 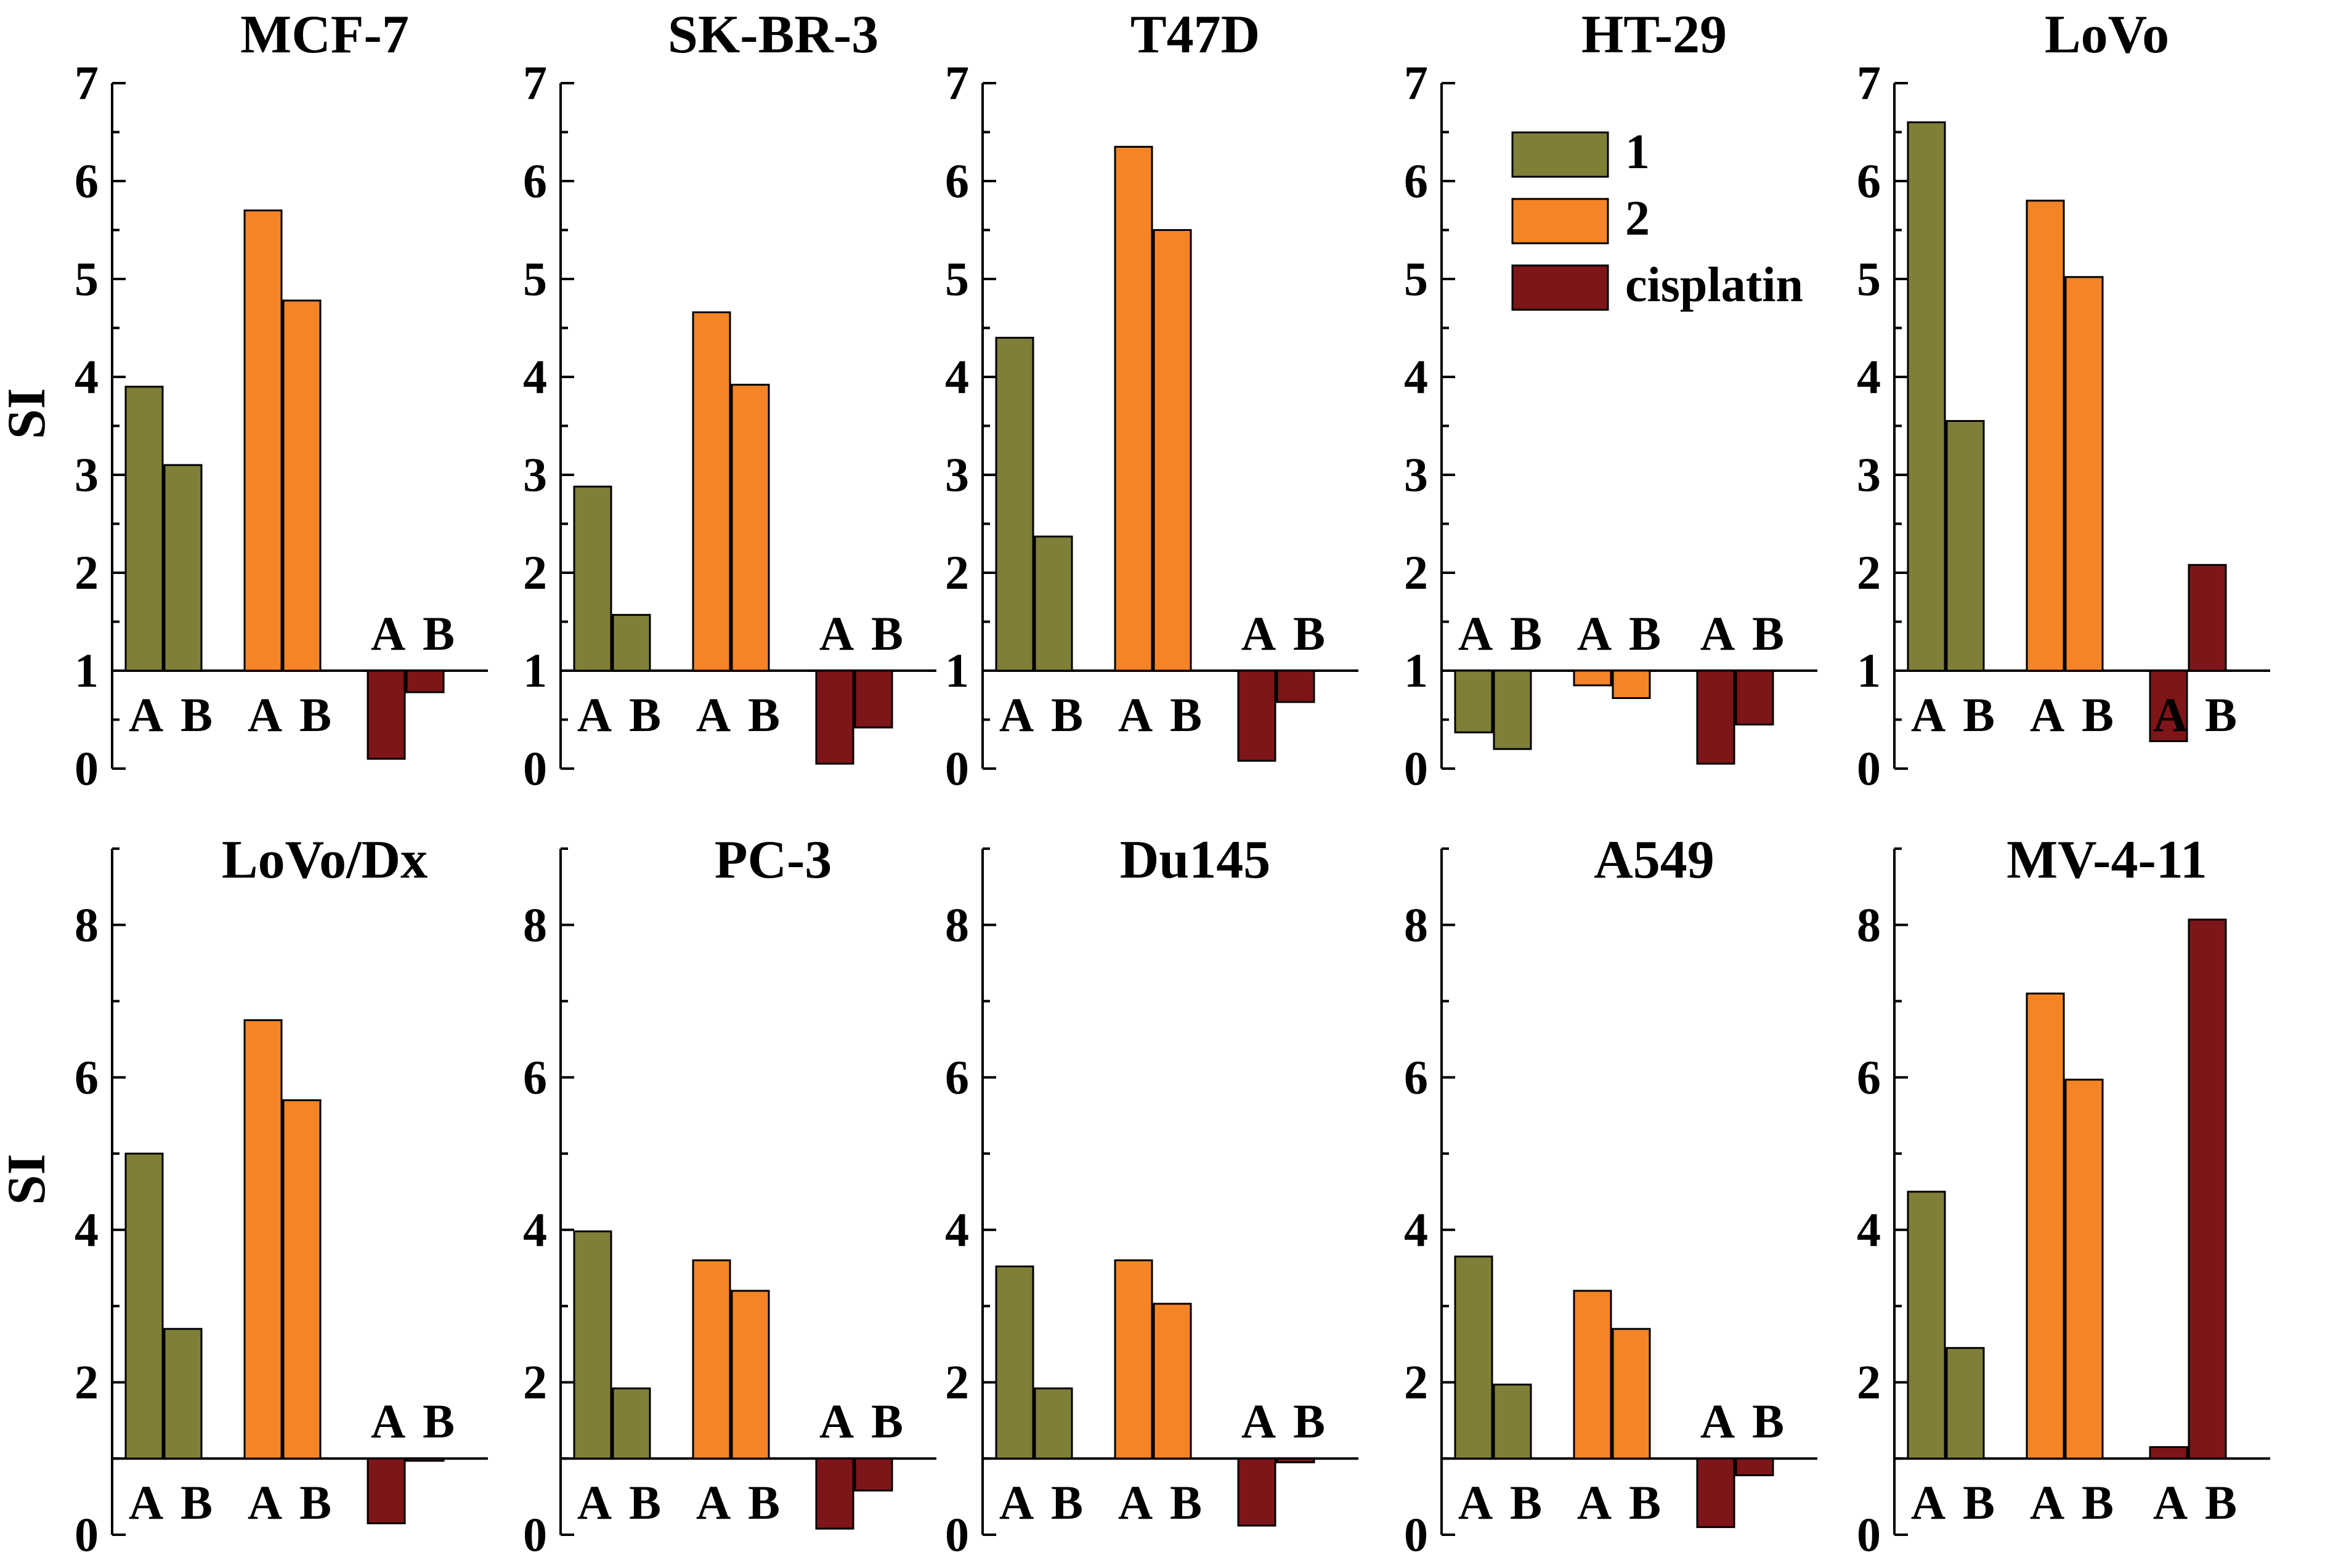 I want to click on y-tick-label: 6, so click(x=1869, y=181).